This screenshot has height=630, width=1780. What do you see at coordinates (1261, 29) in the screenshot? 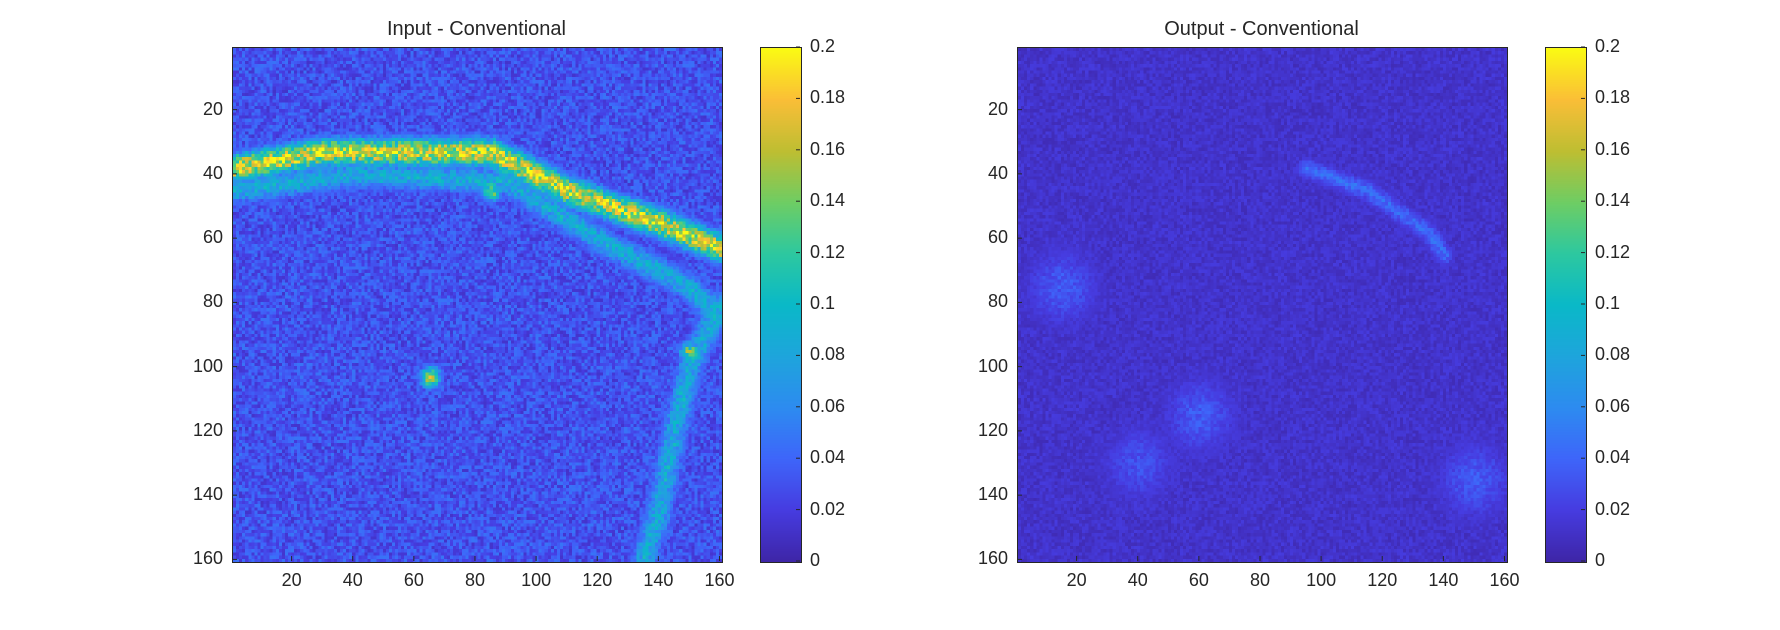
I see `plot-title: Output - Conventional` at bounding box center [1261, 29].